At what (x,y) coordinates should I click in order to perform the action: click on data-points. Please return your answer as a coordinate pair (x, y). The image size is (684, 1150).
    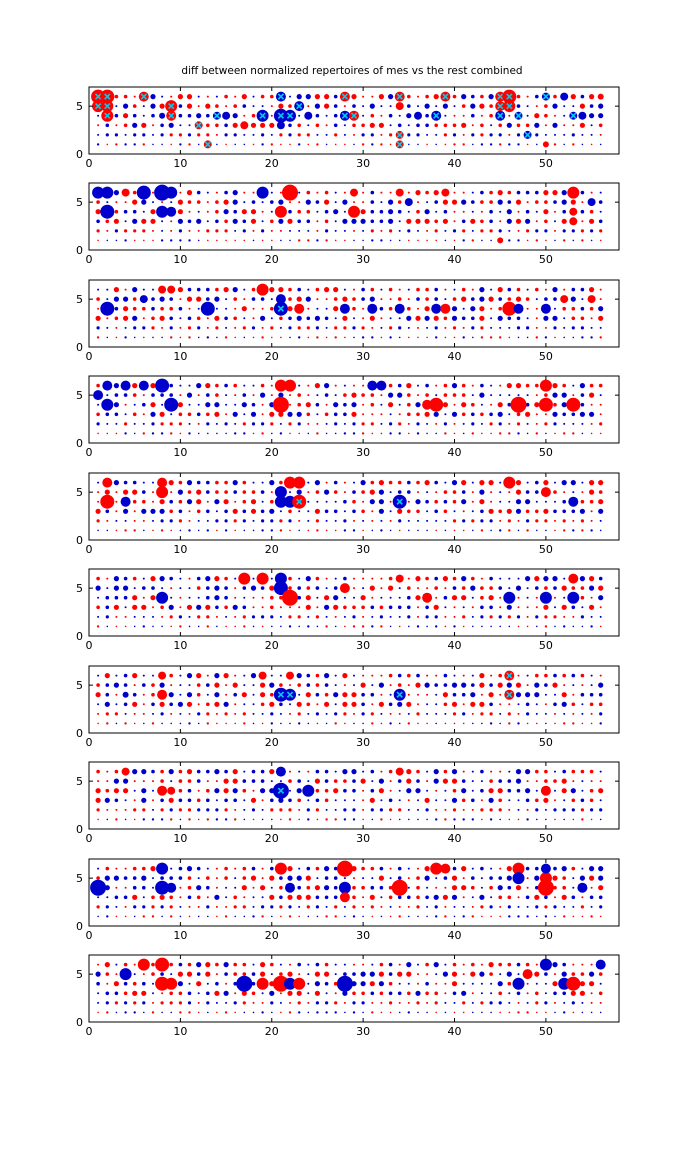
    Looking at the image, I should click on (337, 395).